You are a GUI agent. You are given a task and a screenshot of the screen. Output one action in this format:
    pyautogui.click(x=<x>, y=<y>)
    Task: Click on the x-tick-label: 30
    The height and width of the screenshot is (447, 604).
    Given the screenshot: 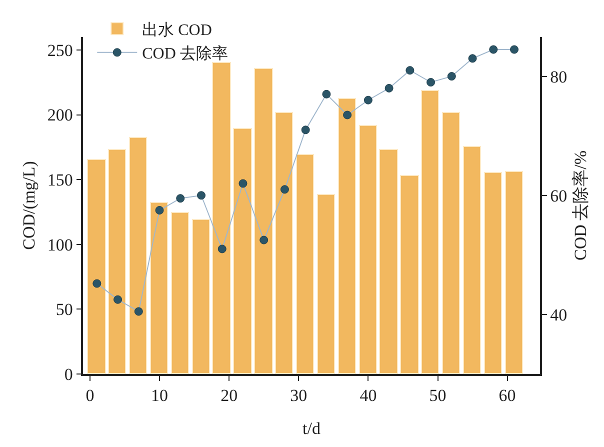 What is the action you would take?
    pyautogui.click(x=299, y=396)
    